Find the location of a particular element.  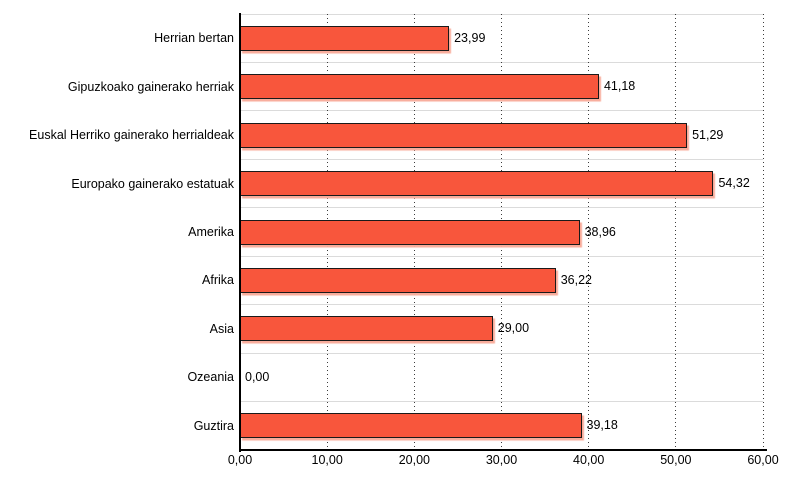

x-tick-label: 30,00 is located at coordinates (501, 460).